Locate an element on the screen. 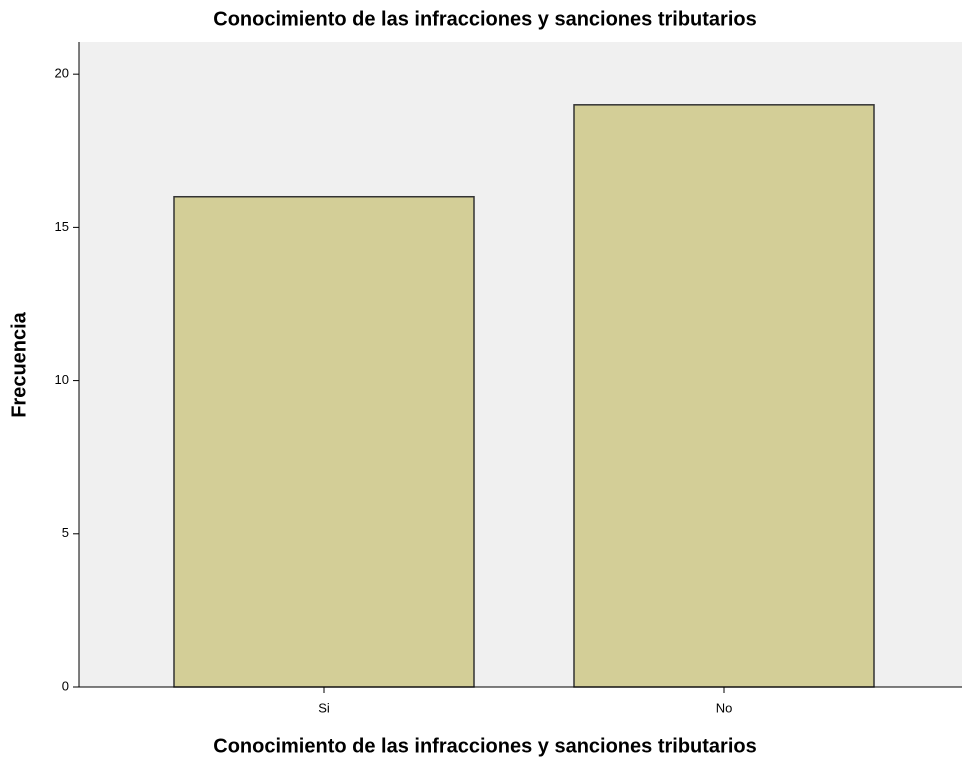 Image resolution: width=962 pixels, height=762 pixels. x-tick-label: Si is located at coordinates (324, 707).